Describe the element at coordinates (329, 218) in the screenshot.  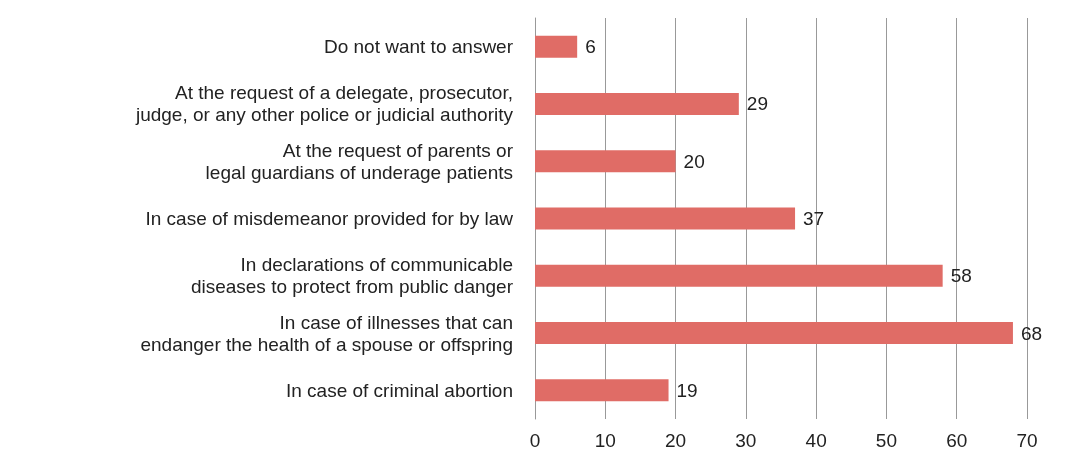
I see `y-tick-label: In case of misdemeanor provided for by law` at that location.